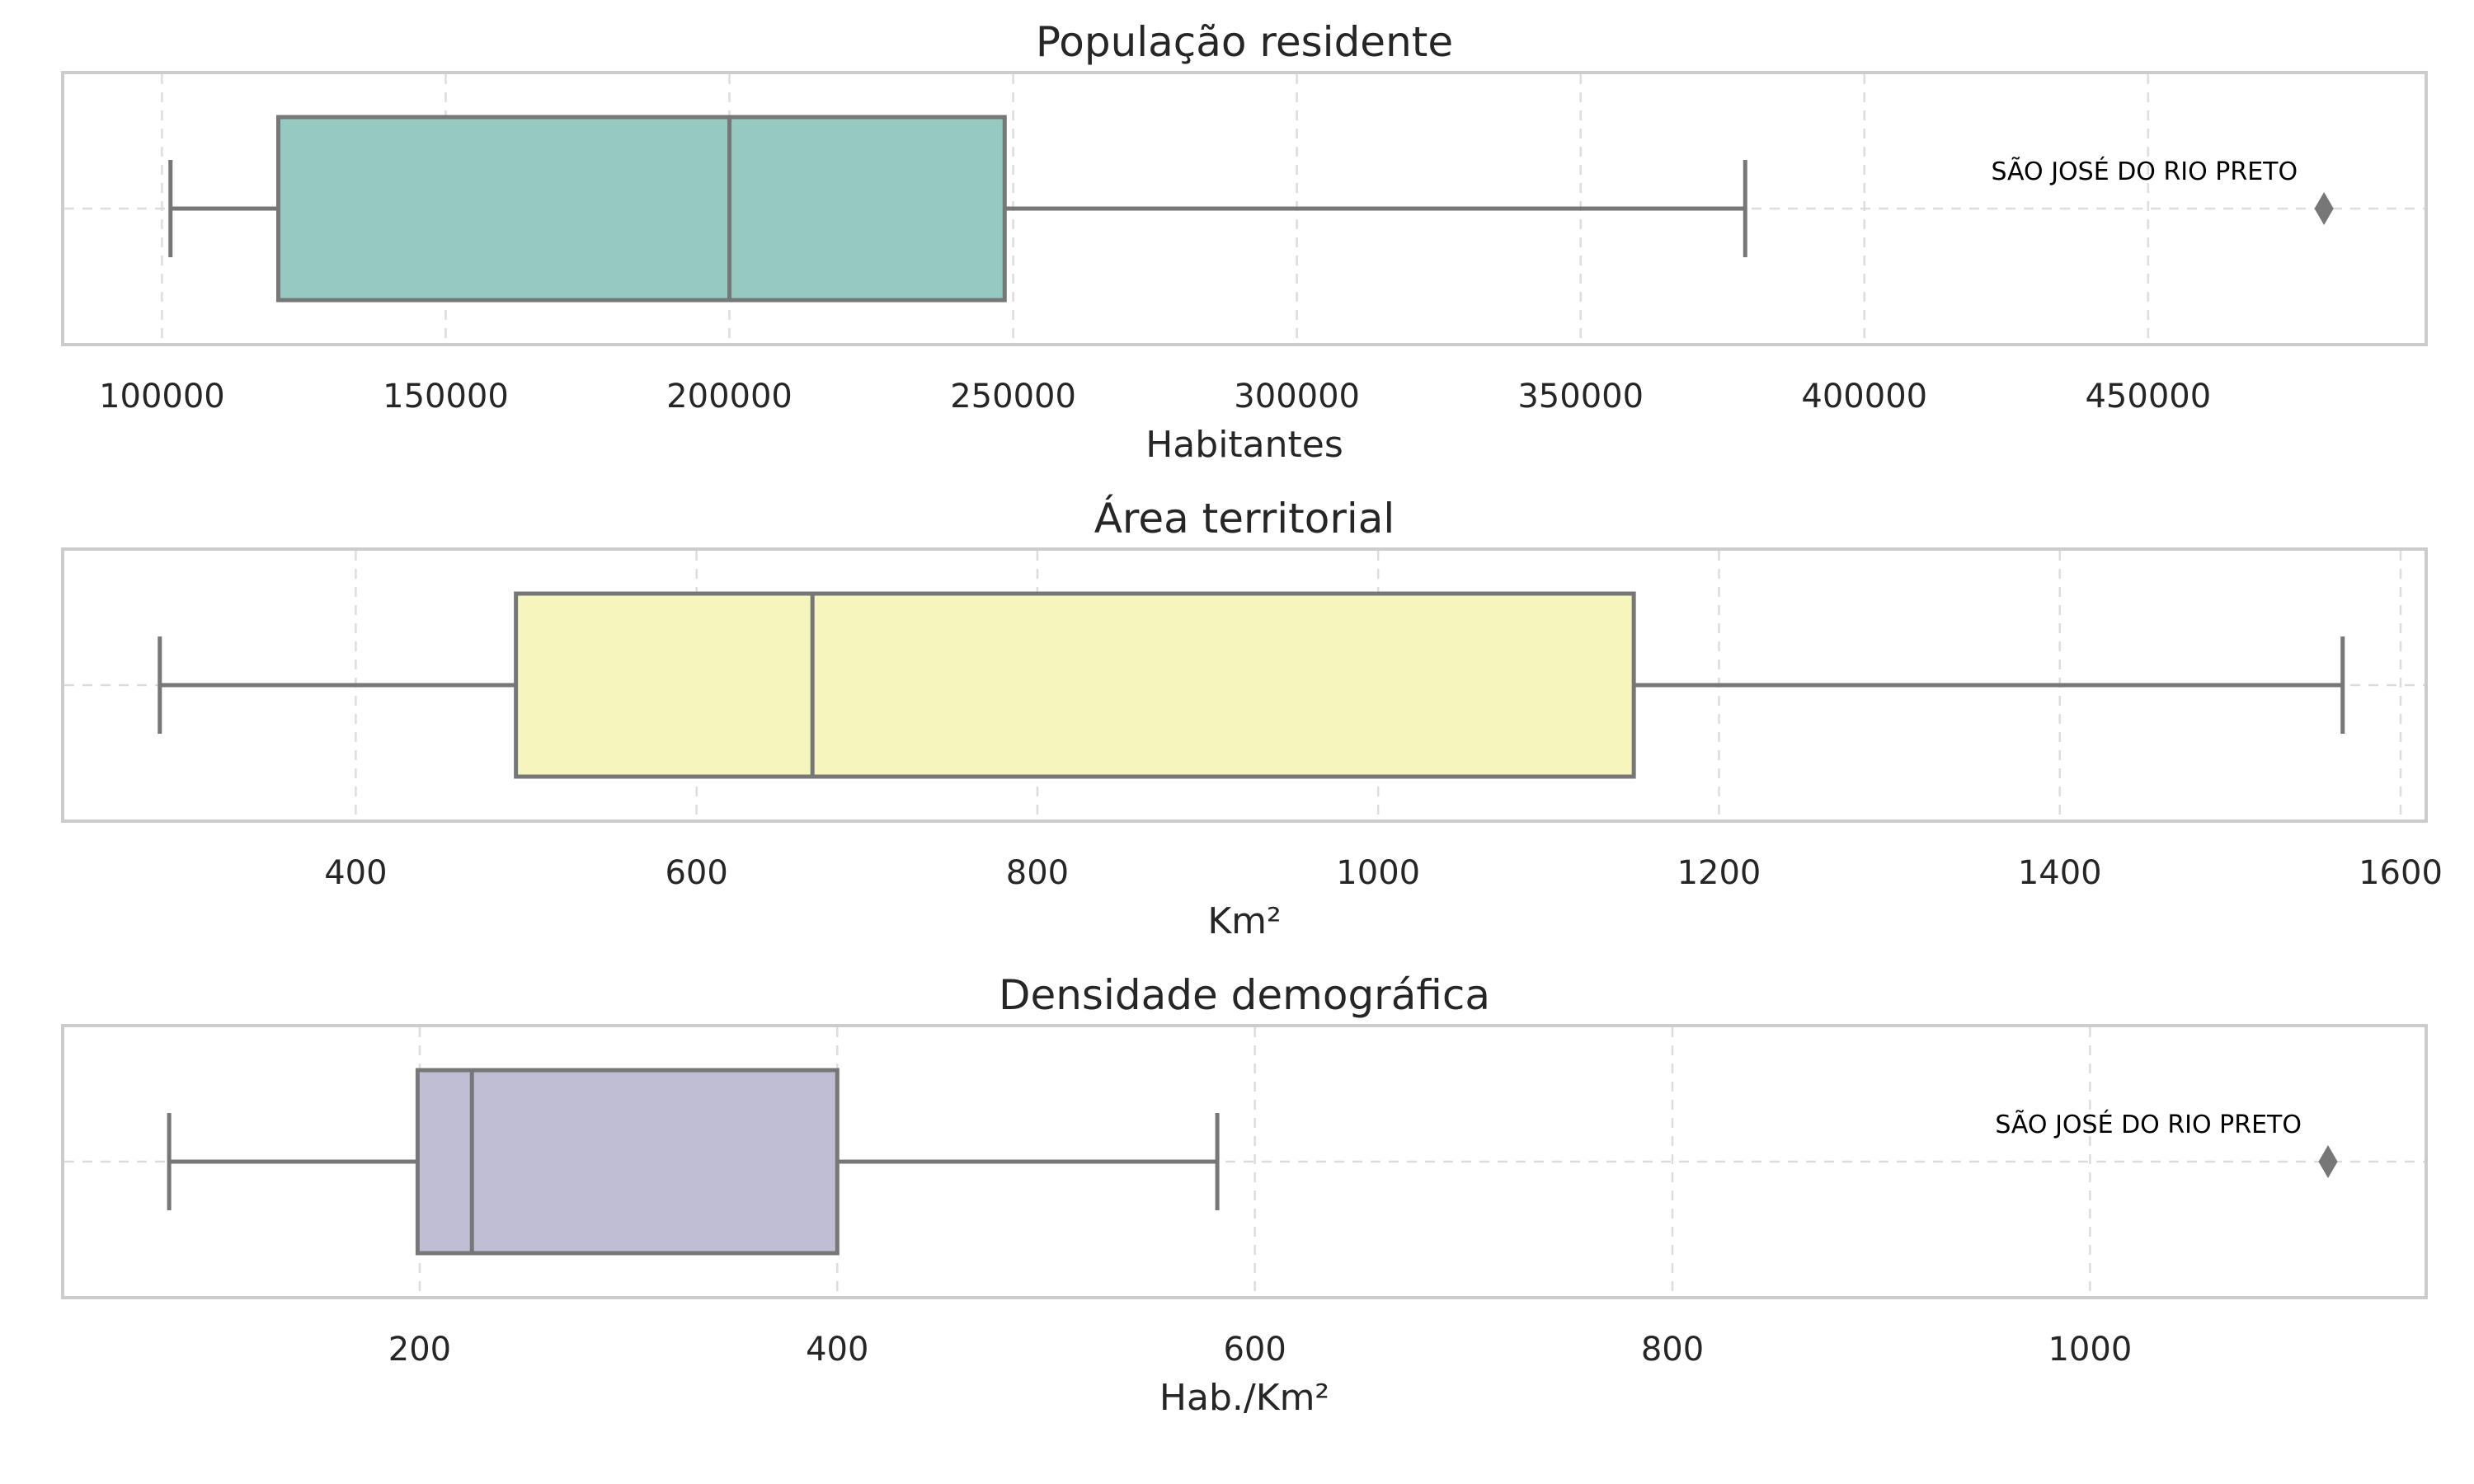  What do you see at coordinates (1244, 42) in the screenshot?
I see `panel-title: População residente` at bounding box center [1244, 42].